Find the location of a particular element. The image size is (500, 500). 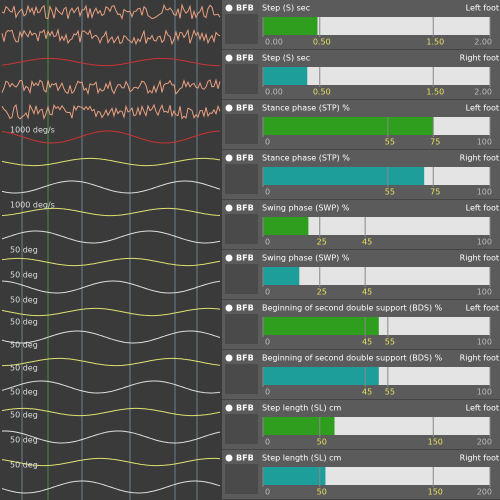

tick-label: 25 is located at coordinates (322, 292).